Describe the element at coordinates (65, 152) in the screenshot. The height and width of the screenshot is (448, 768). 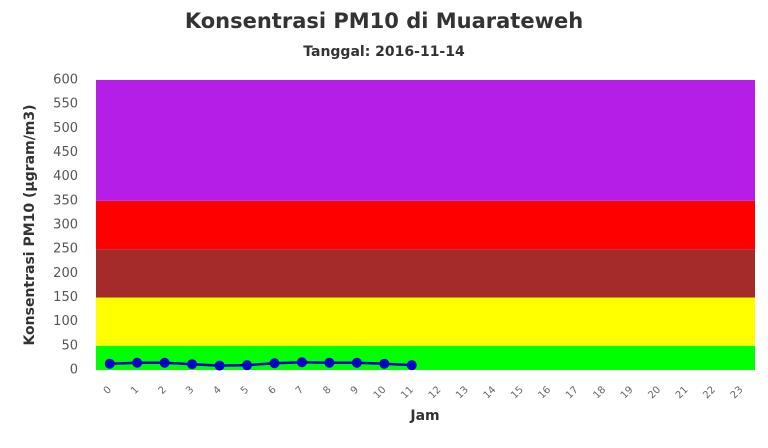
I see `y-tick-label: 450` at that location.